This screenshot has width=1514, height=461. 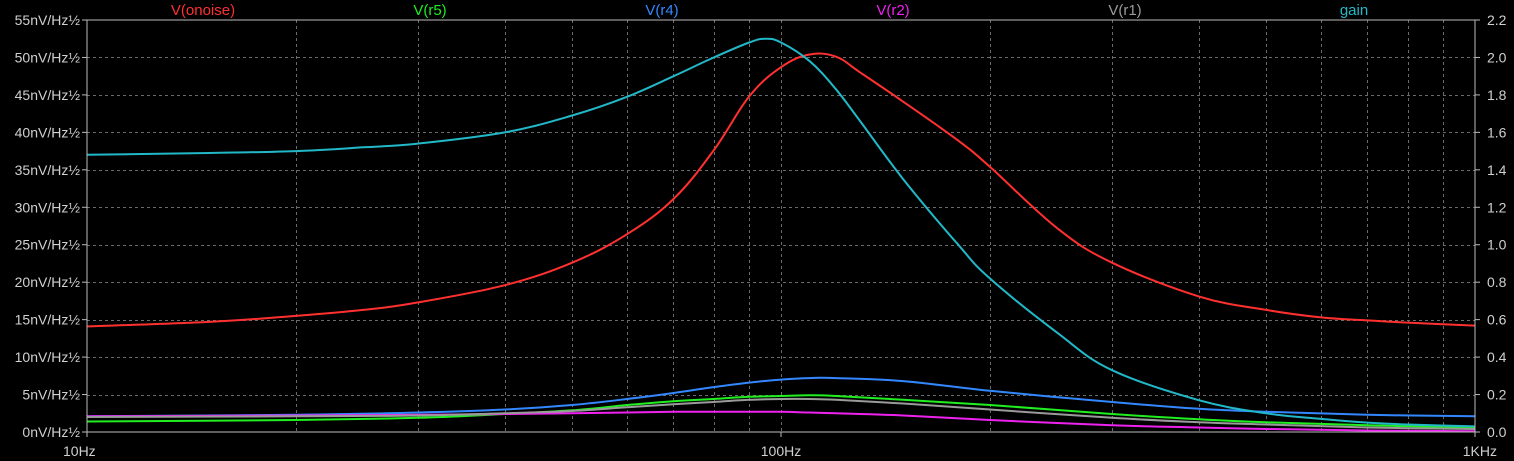 I want to click on x-axis: 10Hz 100Hz 1KHz, so click(x=780, y=445).